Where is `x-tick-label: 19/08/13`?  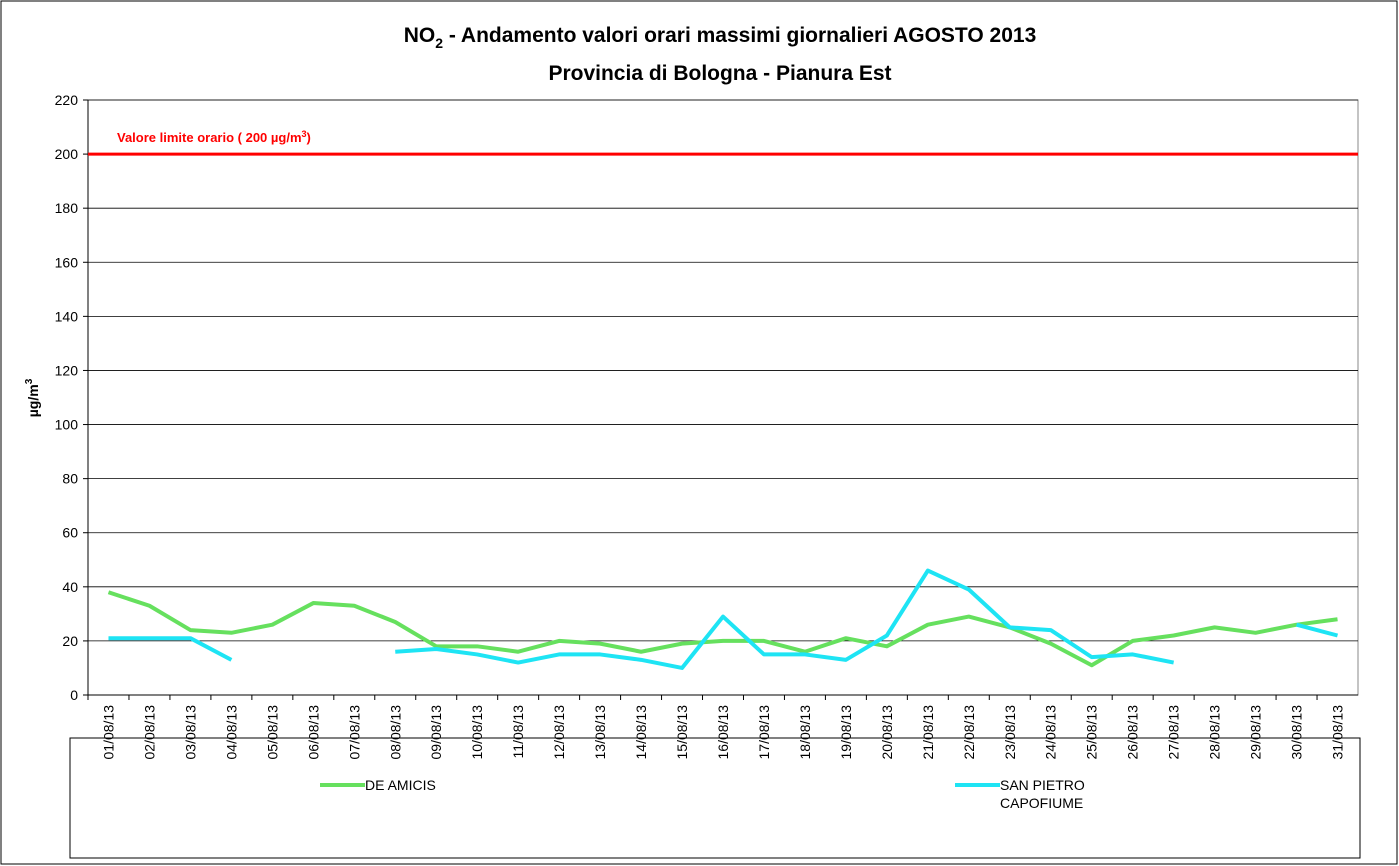 x-tick-label: 19/08/13 is located at coordinates (846, 732).